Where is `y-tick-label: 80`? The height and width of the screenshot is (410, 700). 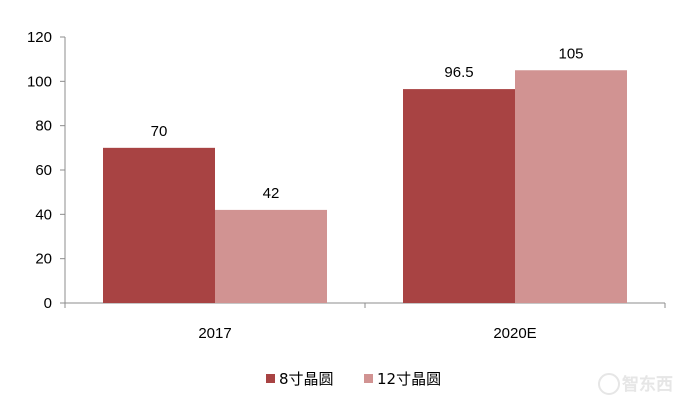
y-tick-label: 80 is located at coordinates (43, 126).